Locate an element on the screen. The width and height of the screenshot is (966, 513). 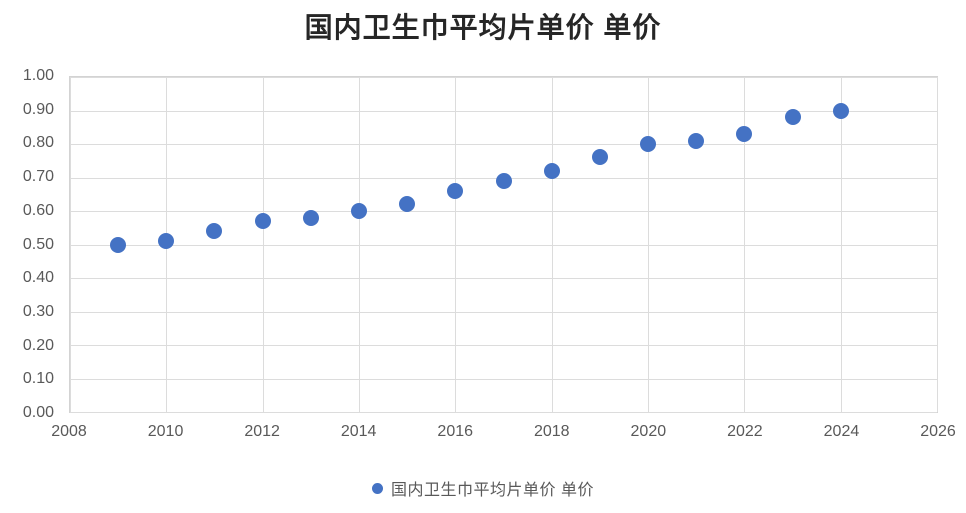
y-axis-tick-label: 0.80 is located at coordinates (38, 143).